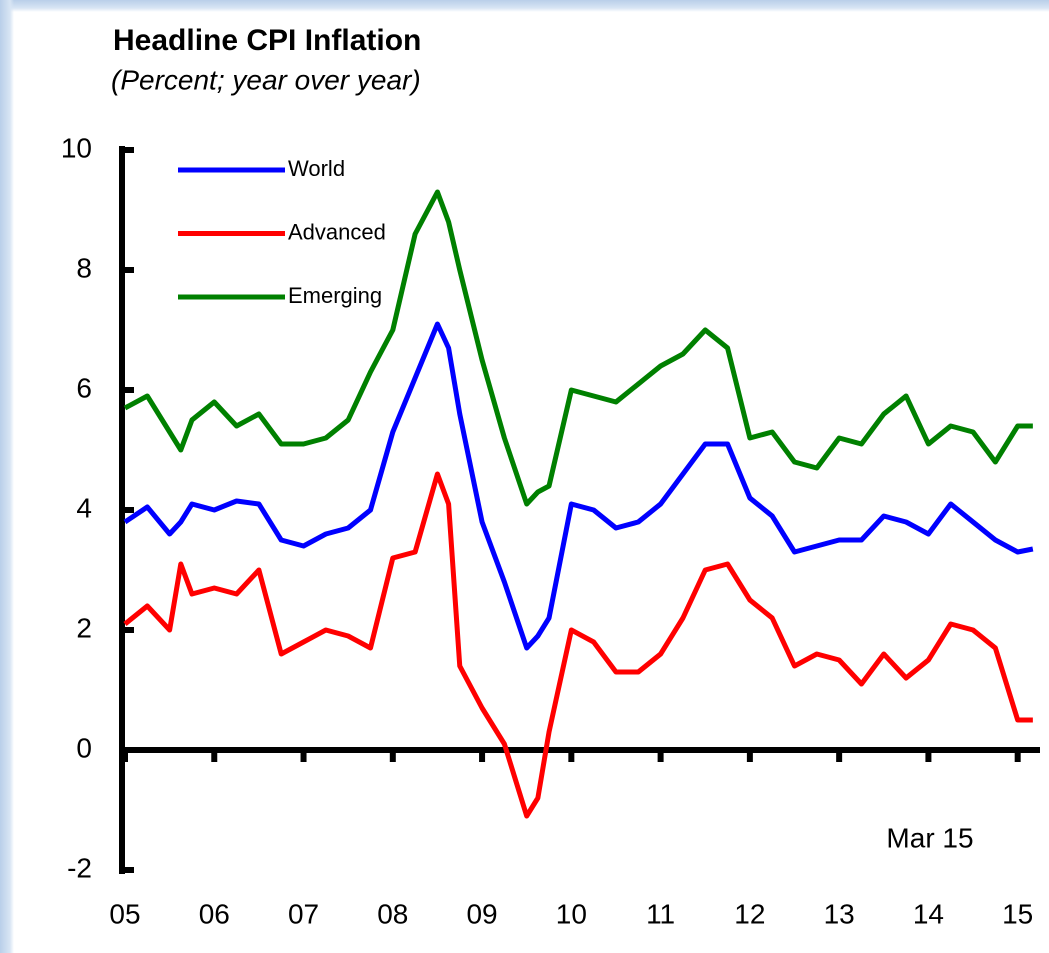  What do you see at coordinates (266, 79) in the screenshot?
I see `chart-subtitle: (Percent; year over year)` at bounding box center [266, 79].